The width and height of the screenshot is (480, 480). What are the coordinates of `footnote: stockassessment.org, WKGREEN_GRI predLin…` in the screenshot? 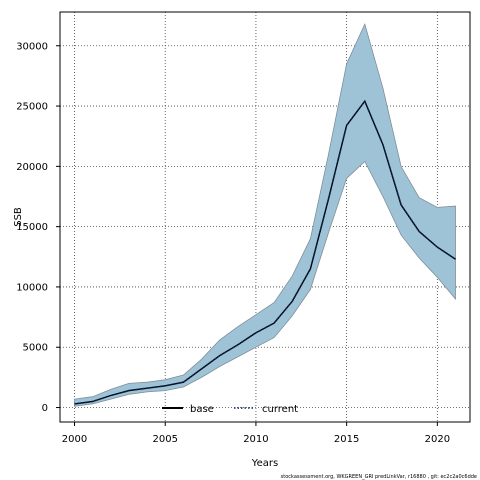 It's located at (379, 477).